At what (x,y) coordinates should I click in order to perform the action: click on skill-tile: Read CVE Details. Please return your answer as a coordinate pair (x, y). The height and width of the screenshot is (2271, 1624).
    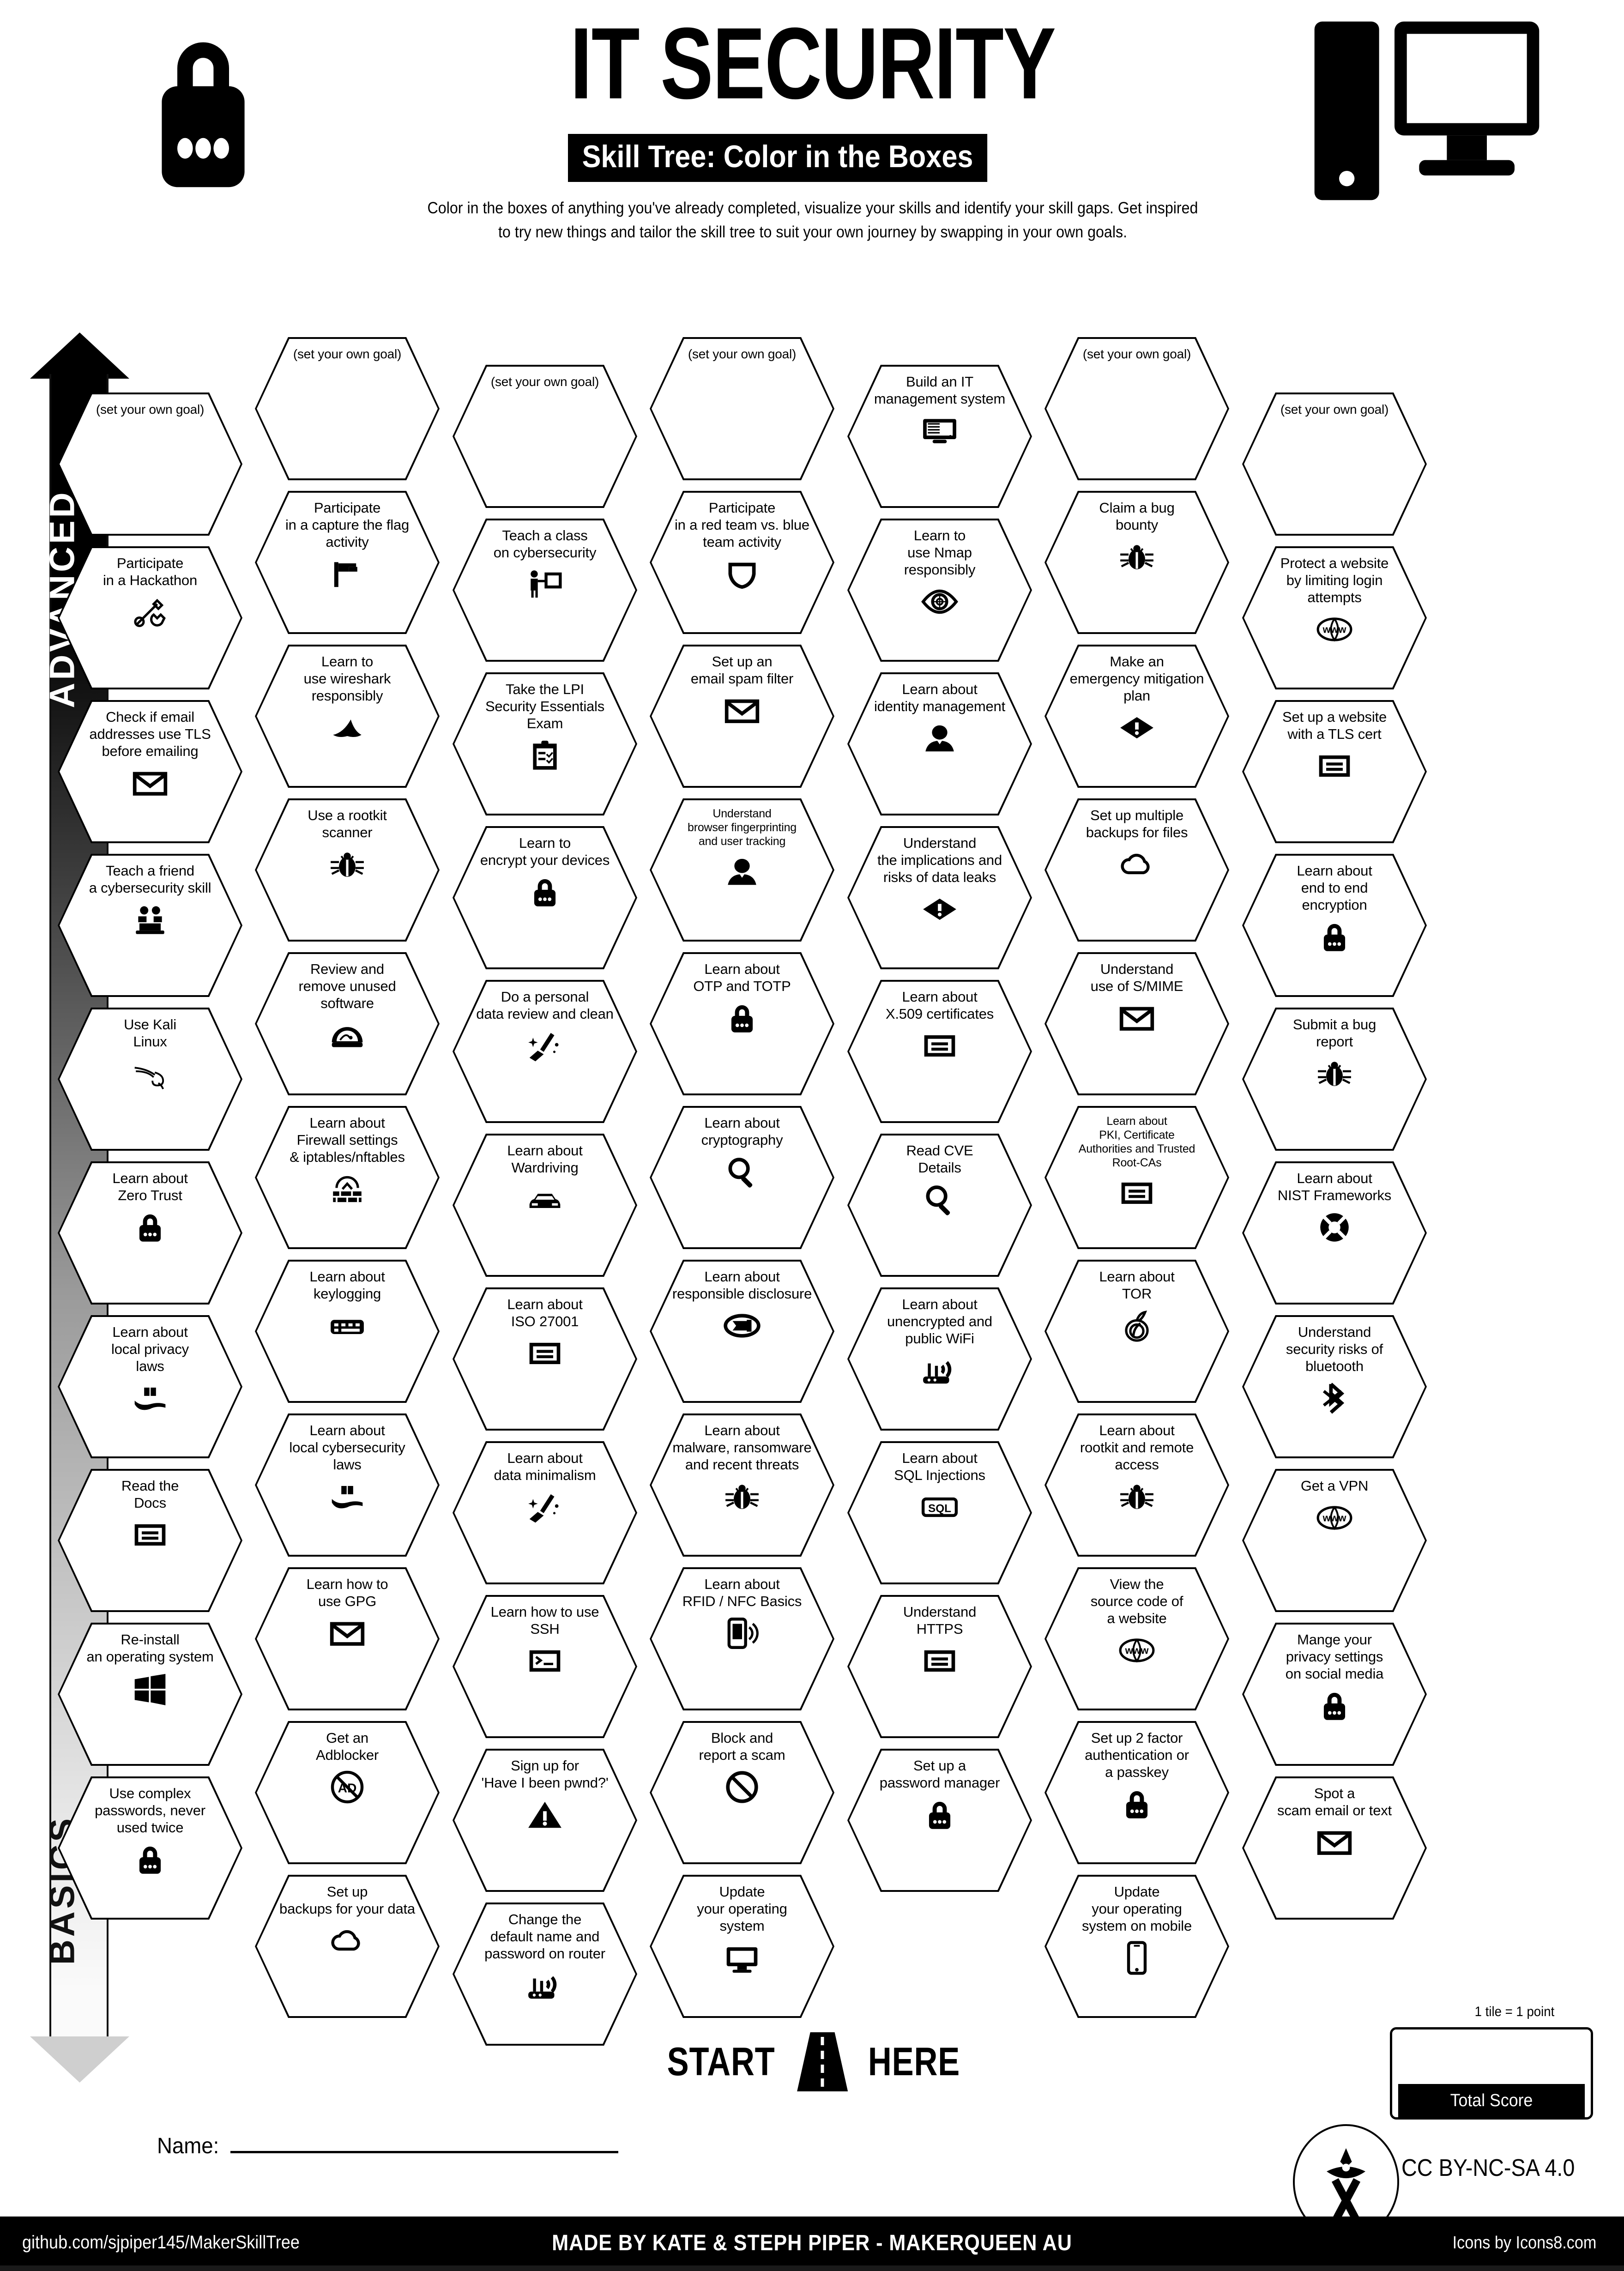
    Looking at the image, I should click on (939, 1205).